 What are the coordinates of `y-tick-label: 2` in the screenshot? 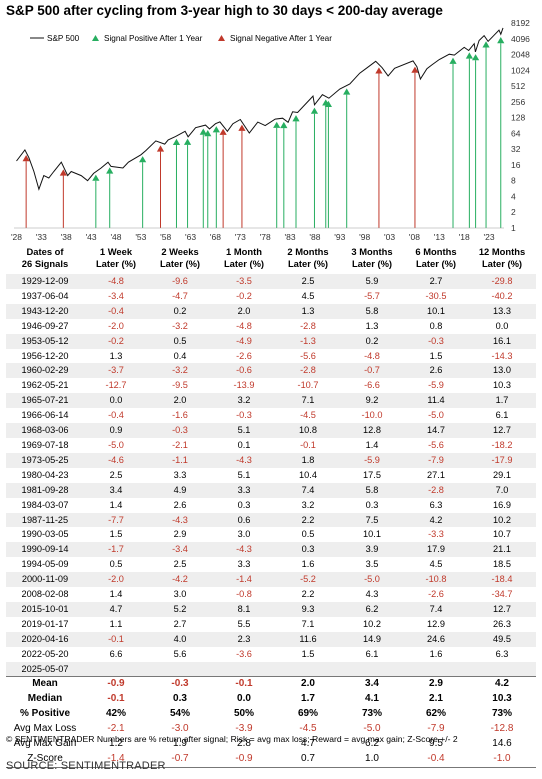 It's located at (513, 212).